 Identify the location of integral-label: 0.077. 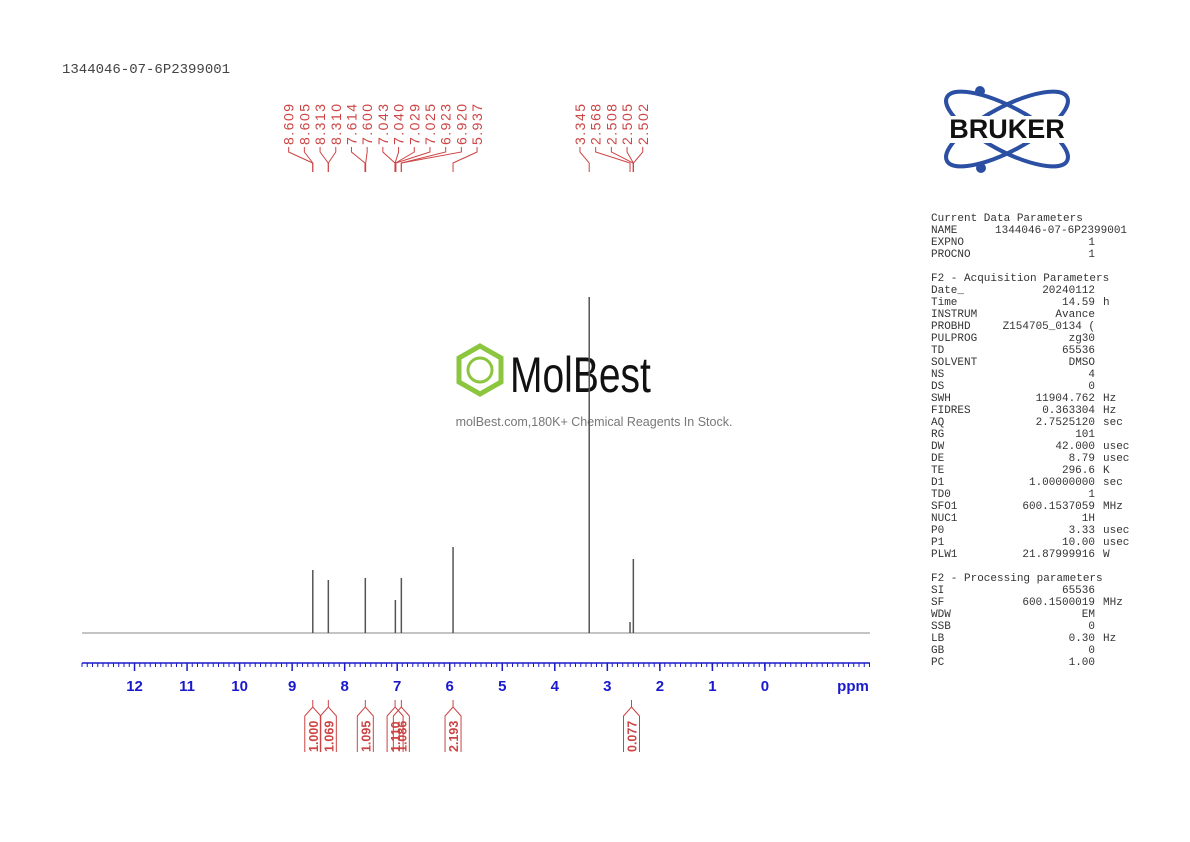
(632, 736).